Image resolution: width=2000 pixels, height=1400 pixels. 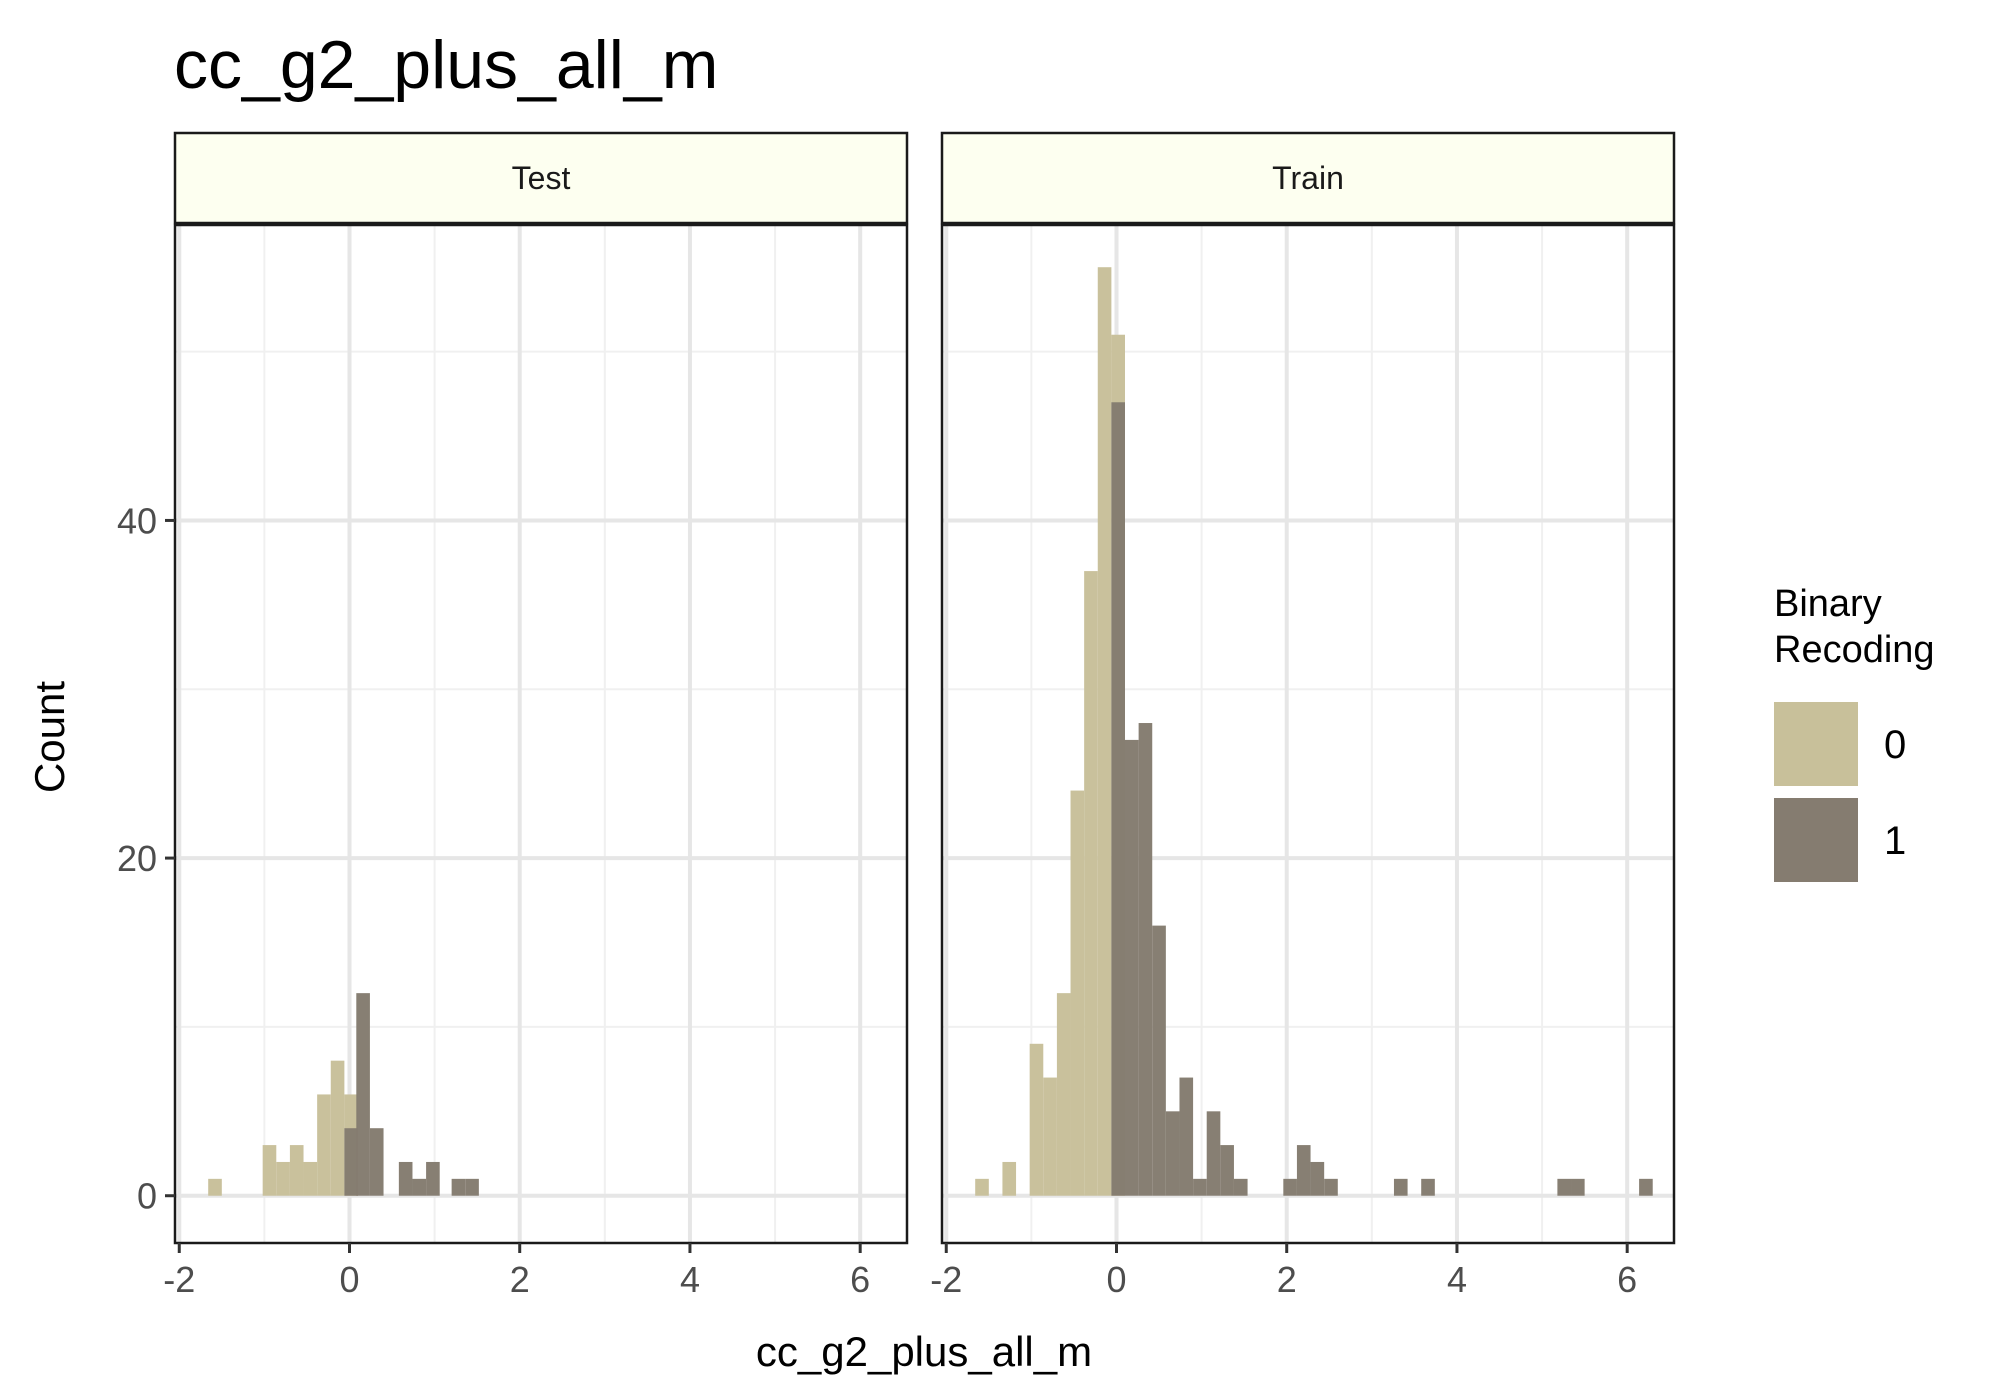 What do you see at coordinates (1839, 792) in the screenshot?
I see `legend-items: 01` at bounding box center [1839, 792].